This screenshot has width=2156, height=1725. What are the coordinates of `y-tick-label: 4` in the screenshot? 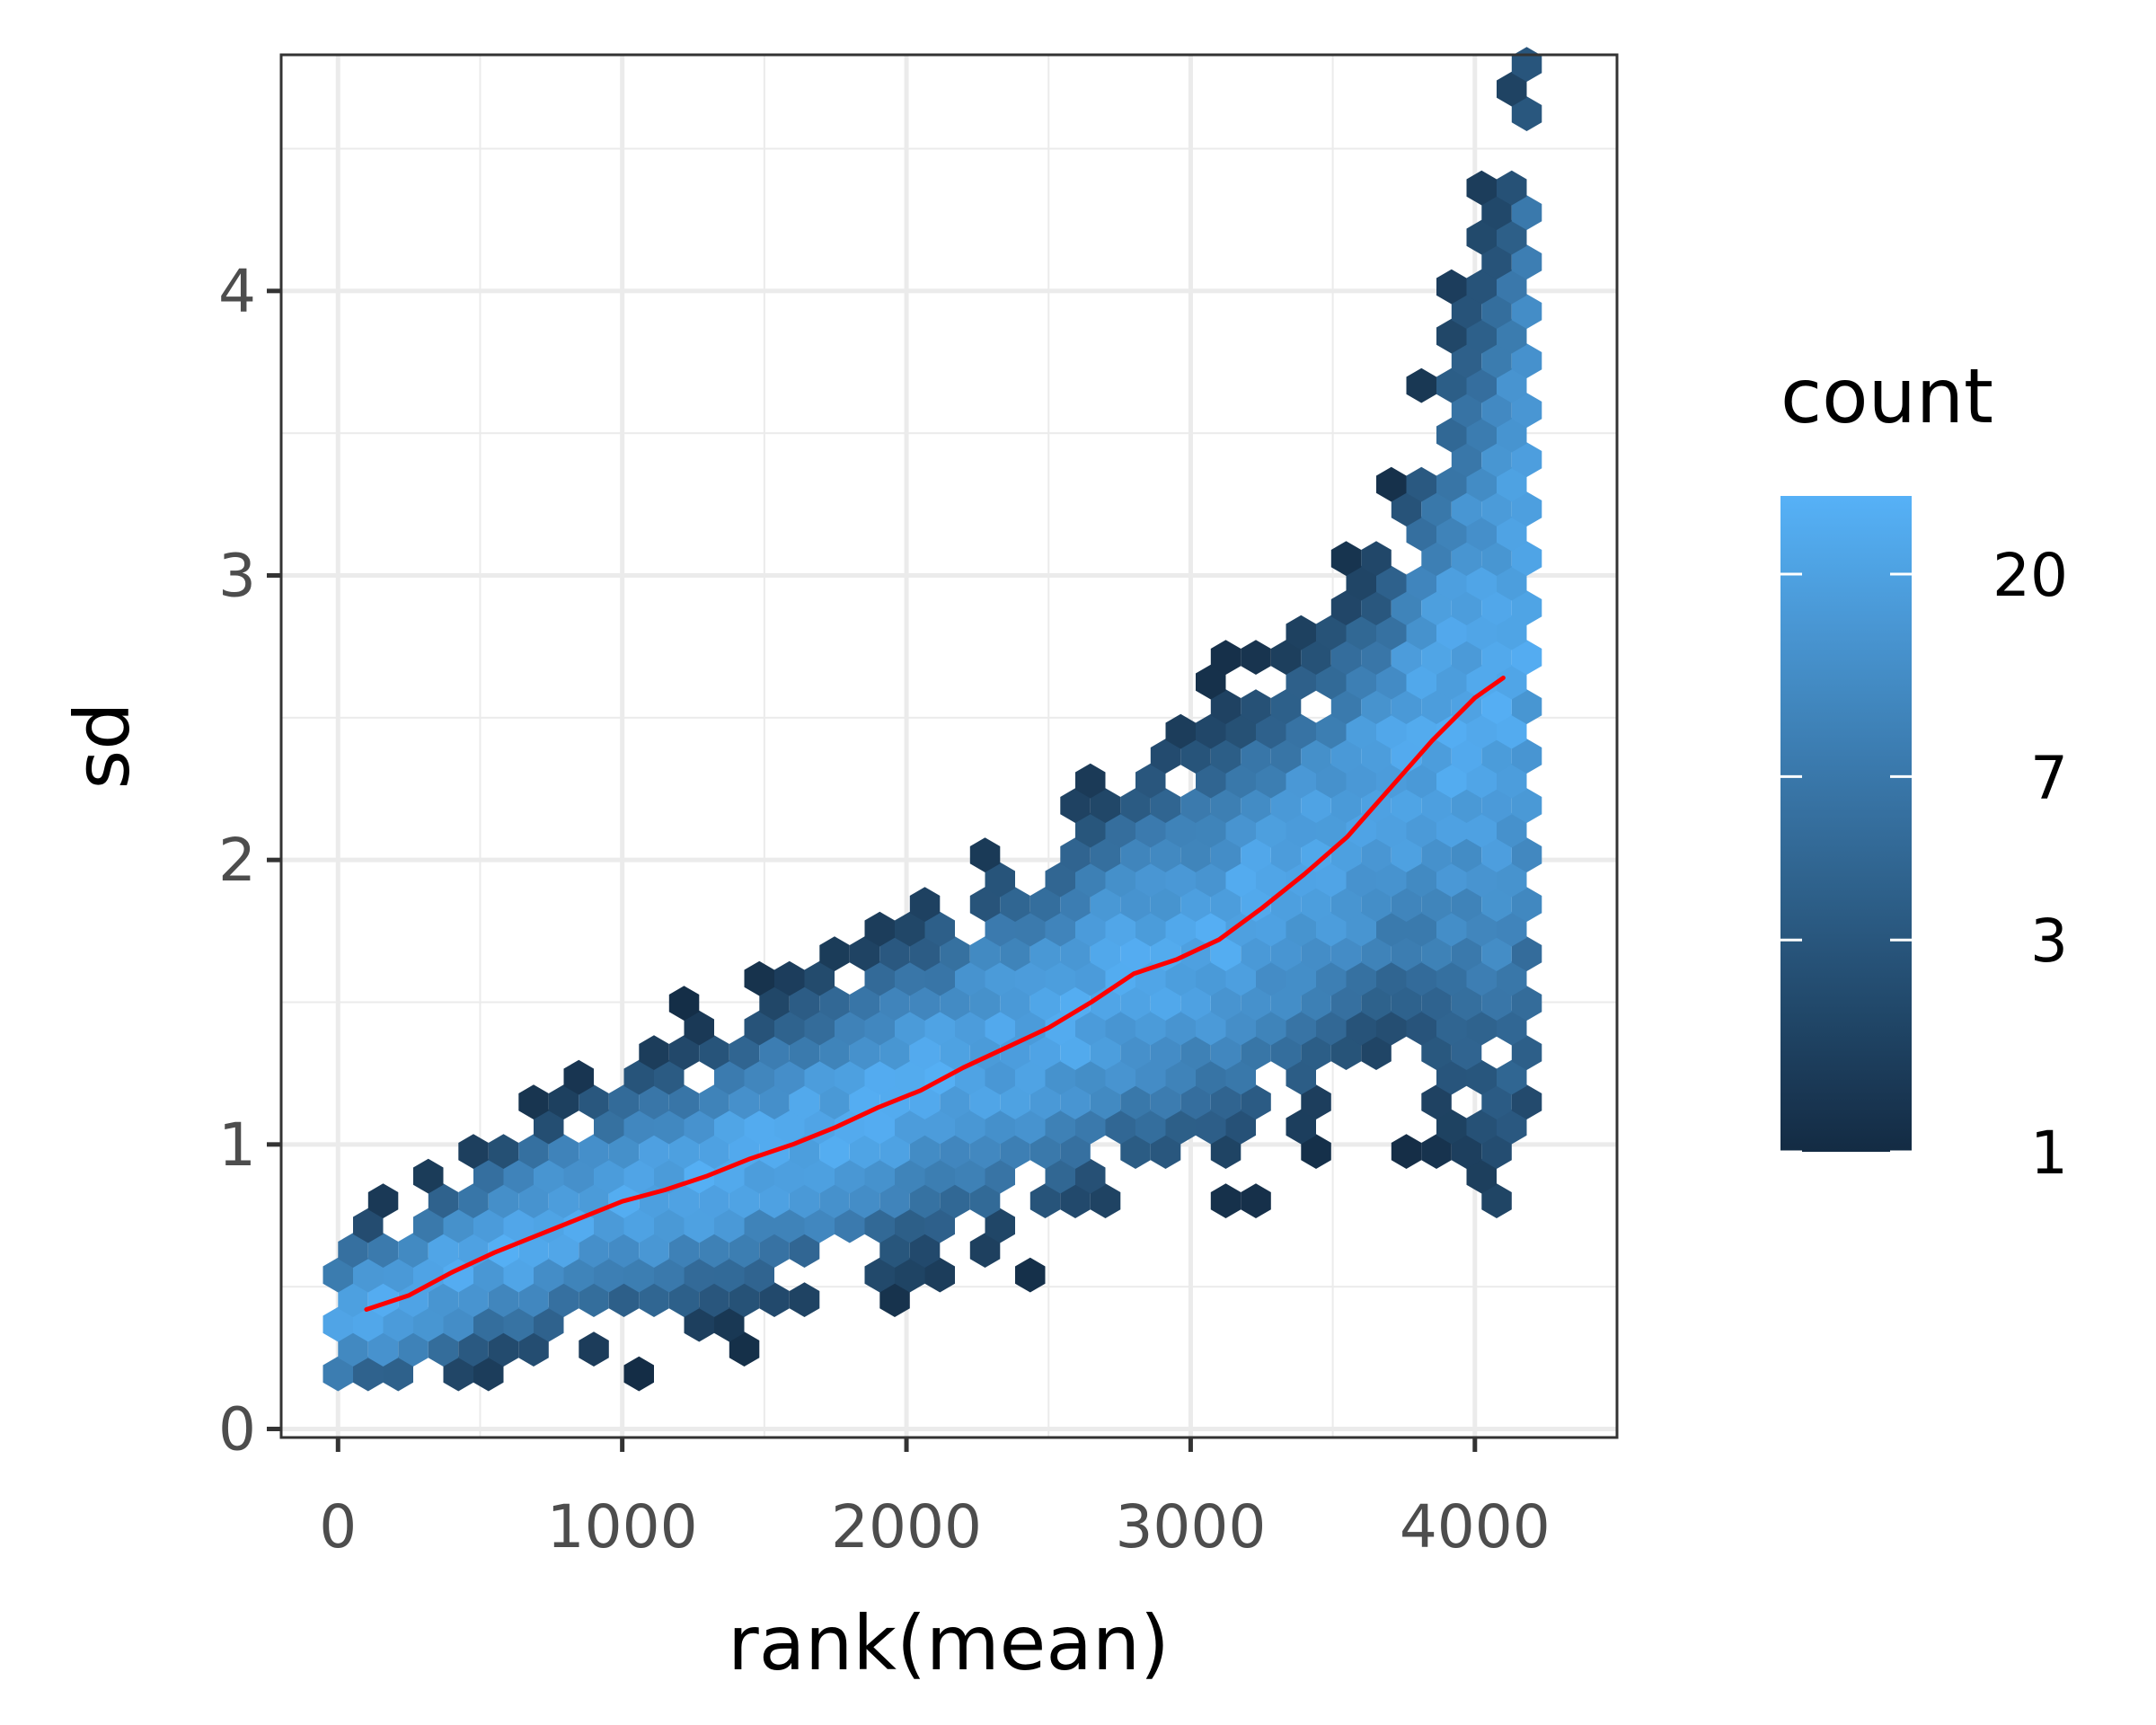 It's located at (237, 291).